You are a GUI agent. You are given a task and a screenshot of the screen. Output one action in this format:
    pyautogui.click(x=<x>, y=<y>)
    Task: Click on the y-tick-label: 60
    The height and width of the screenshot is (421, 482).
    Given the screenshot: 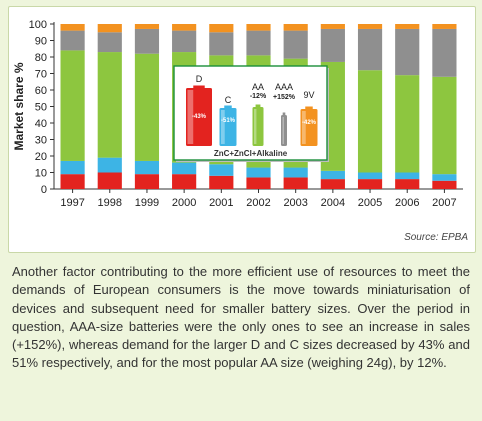 What is the action you would take?
    pyautogui.click(x=41, y=91)
    